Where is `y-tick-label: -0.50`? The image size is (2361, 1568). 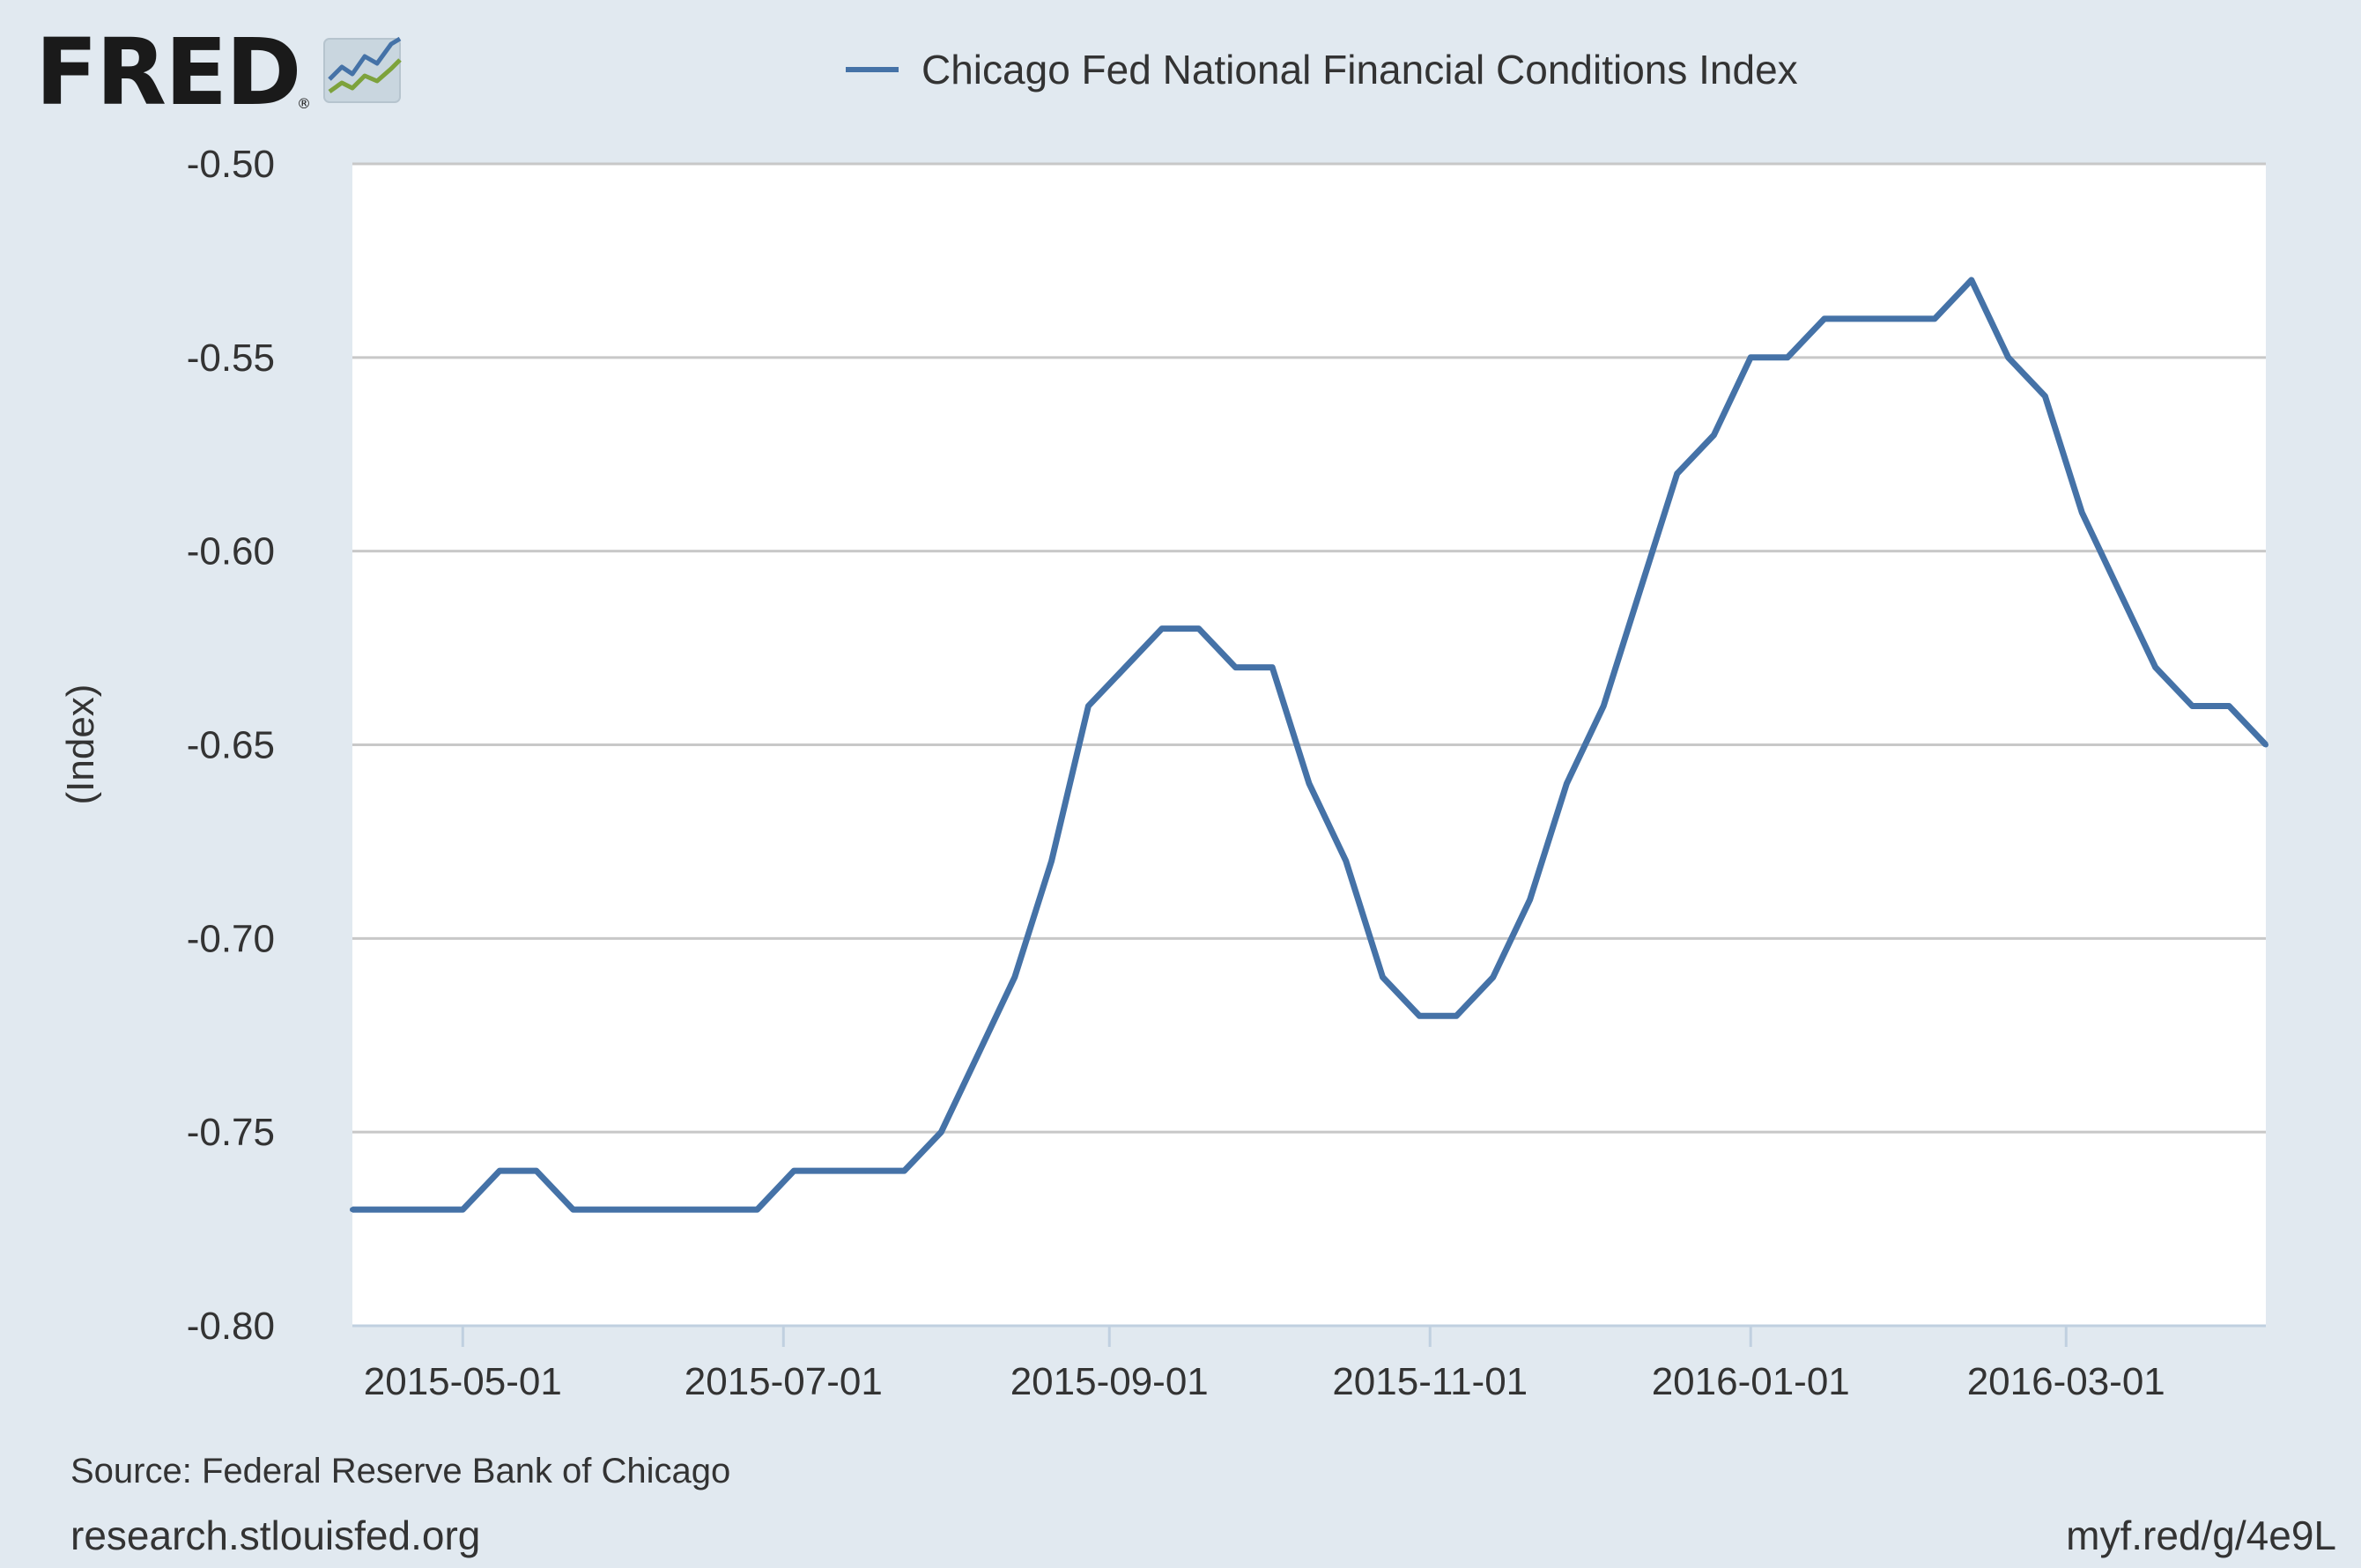
y-tick-label: -0.50 is located at coordinates (231, 164).